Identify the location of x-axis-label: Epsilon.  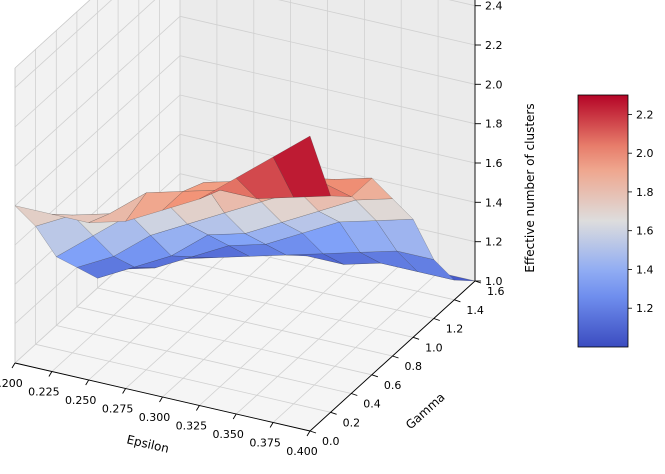
(147, 443).